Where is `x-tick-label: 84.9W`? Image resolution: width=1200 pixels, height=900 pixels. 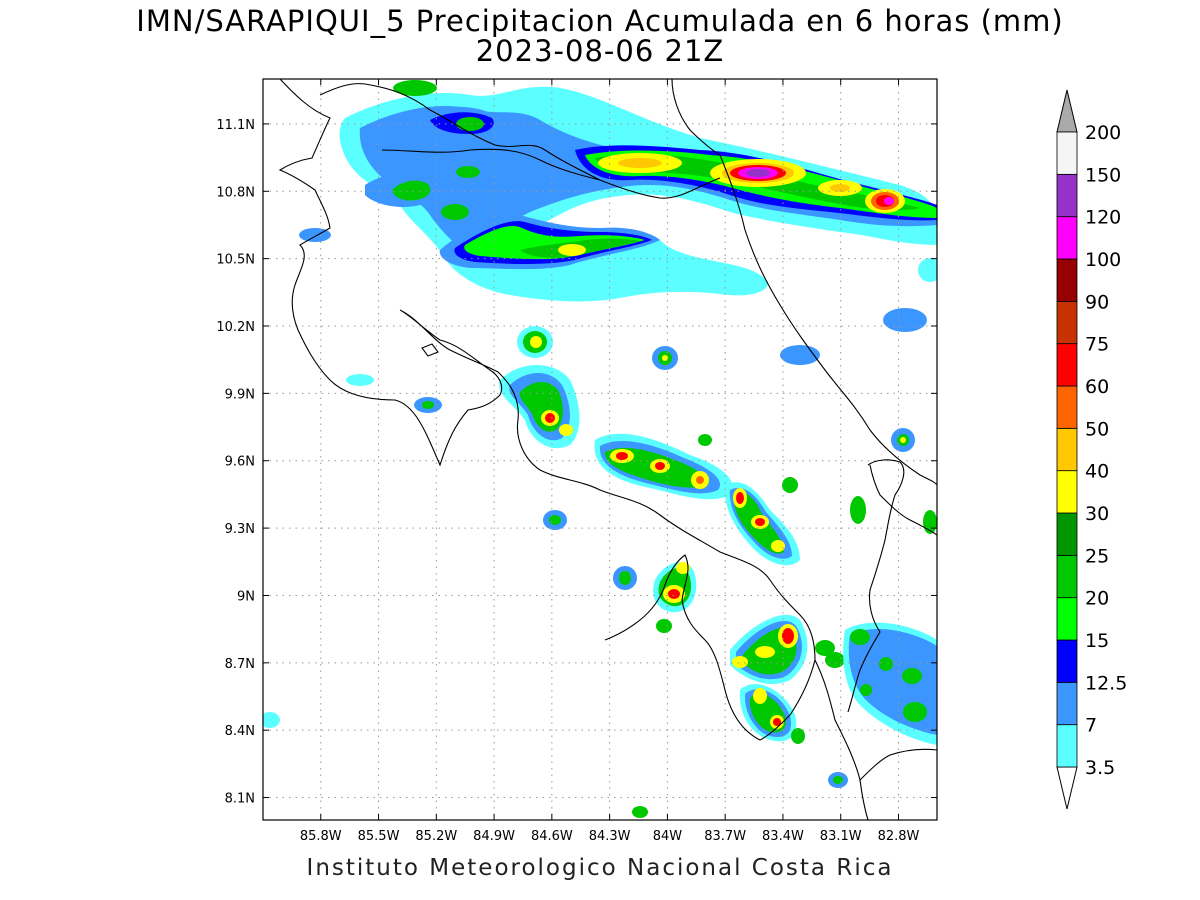
x-tick-label: 84.9W is located at coordinates (494, 836).